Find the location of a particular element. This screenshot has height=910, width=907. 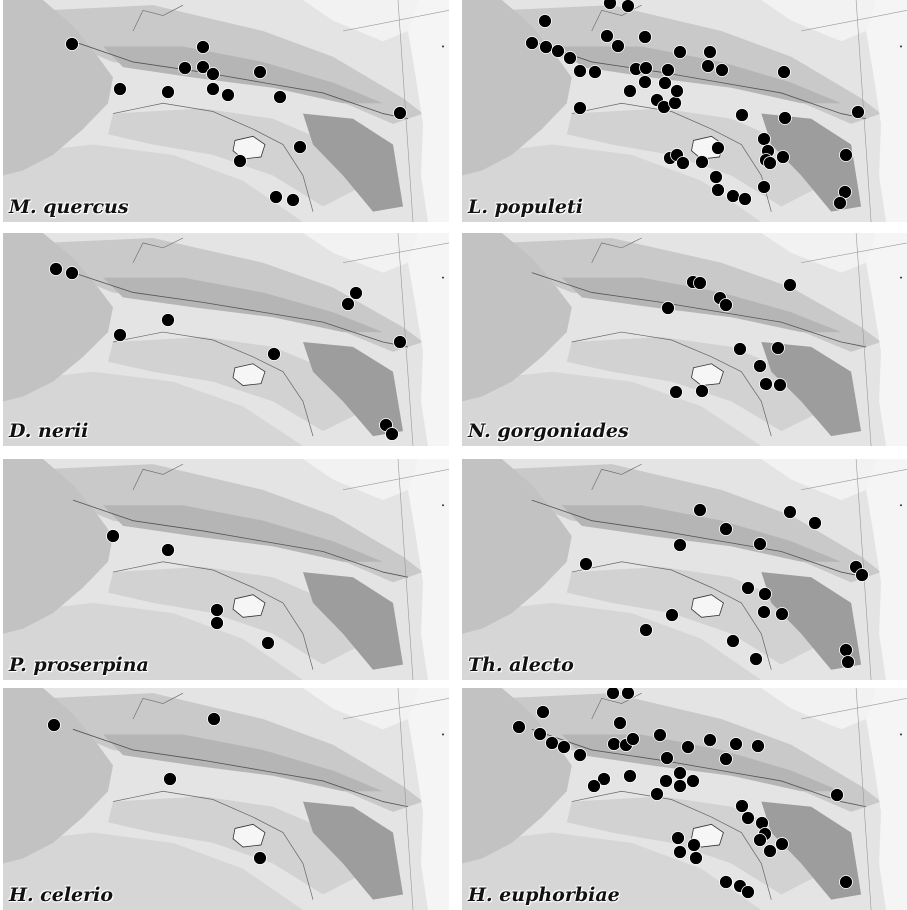

species-label: H. celerio is located at coordinates (61, 895).